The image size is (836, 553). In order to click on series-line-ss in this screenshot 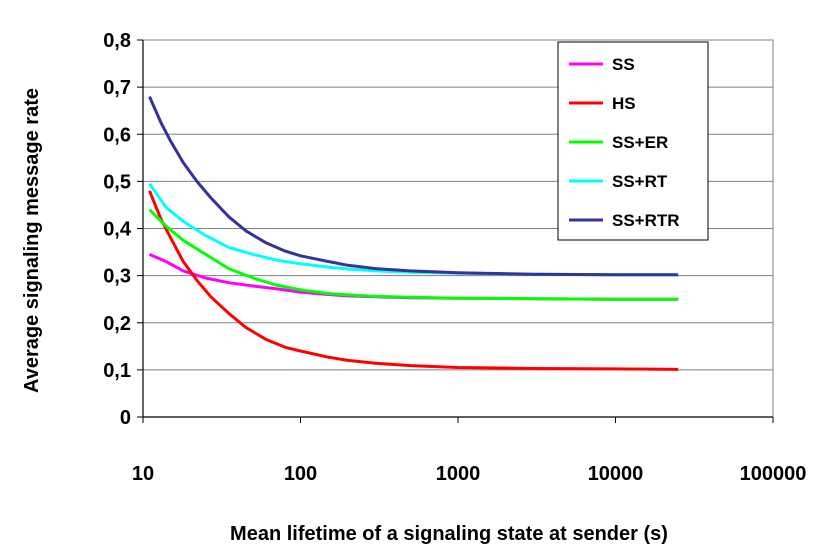, I will do `click(413, 277)`.